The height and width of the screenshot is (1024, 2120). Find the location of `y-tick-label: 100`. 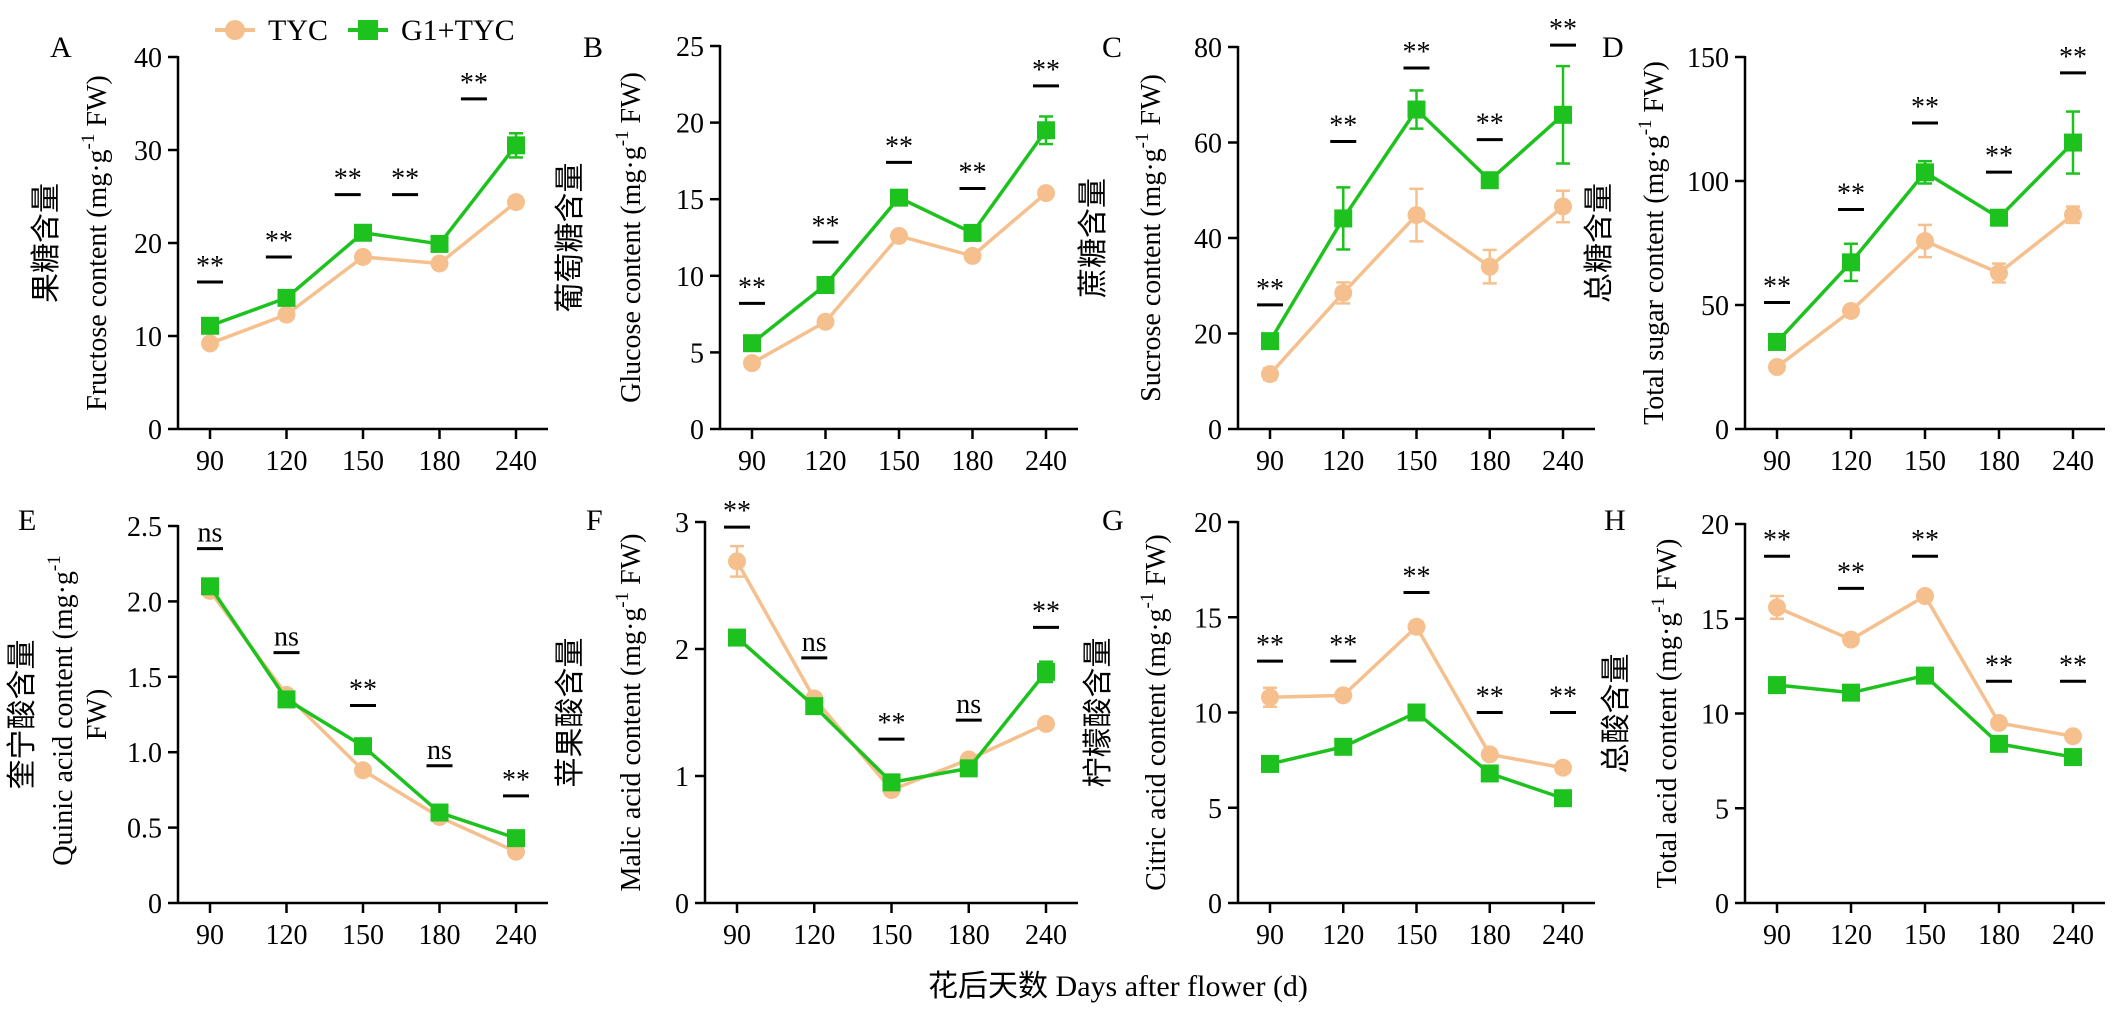

y-tick-label: 100 is located at coordinates (1708, 182).